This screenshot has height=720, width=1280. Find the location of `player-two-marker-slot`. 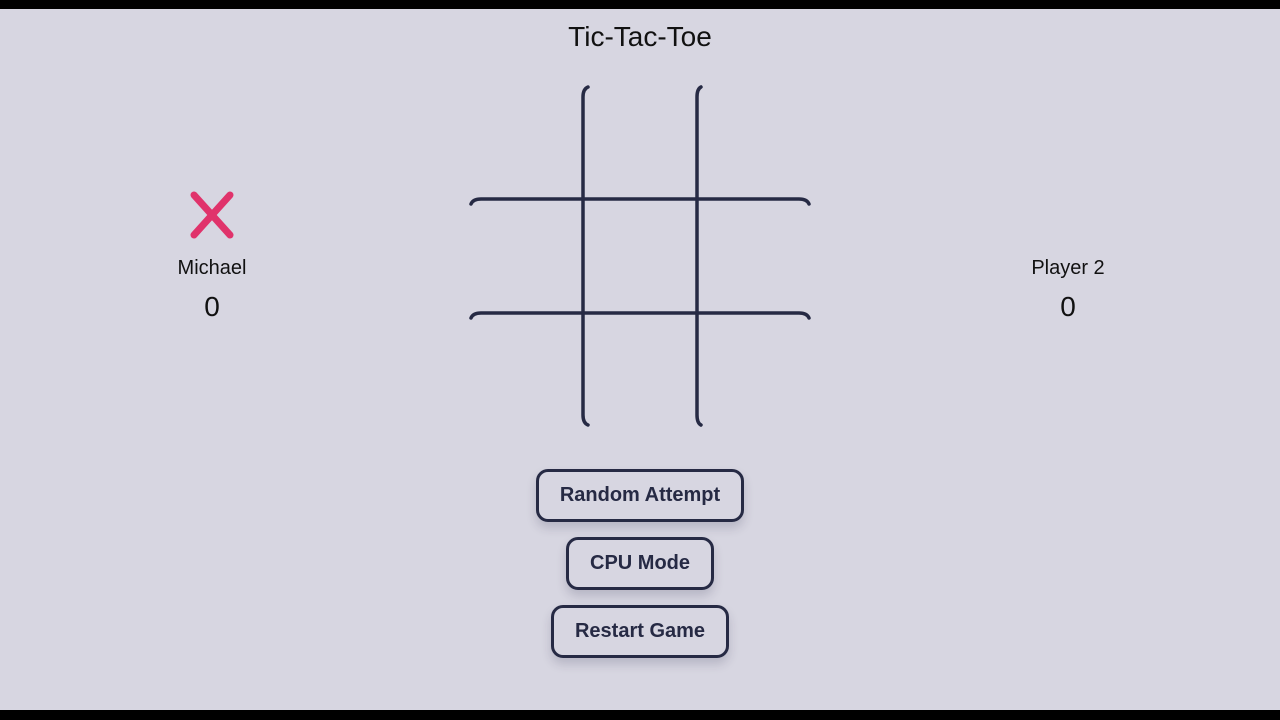

player-two-marker-slot is located at coordinates (1068, 215).